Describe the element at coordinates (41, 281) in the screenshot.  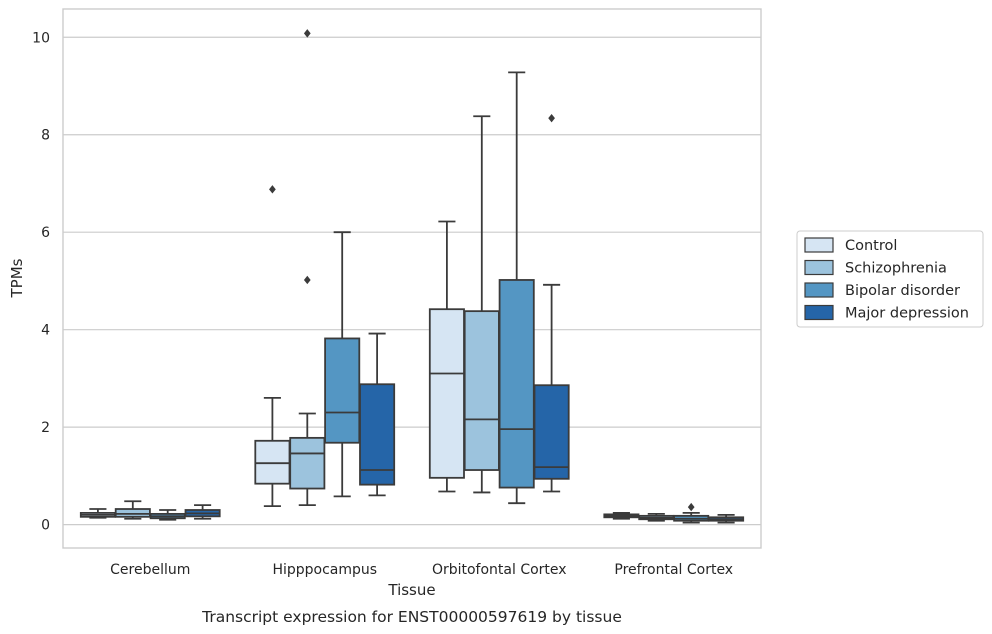
I see `y-tick-labels: 0 2 4 6 8 10` at that location.